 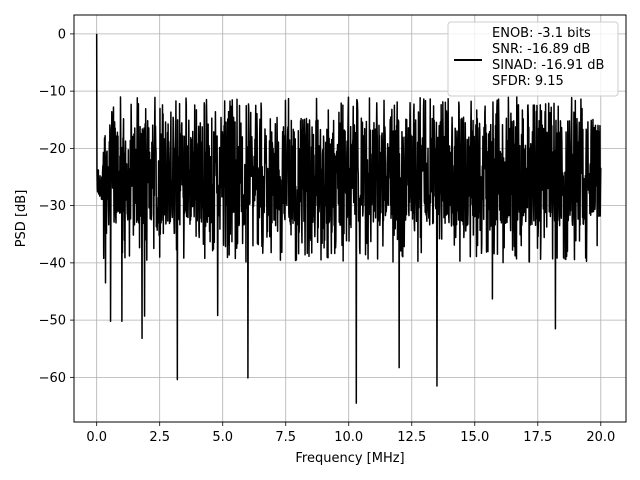 I want to click on y-tick-label: −40, so click(x=52, y=263).